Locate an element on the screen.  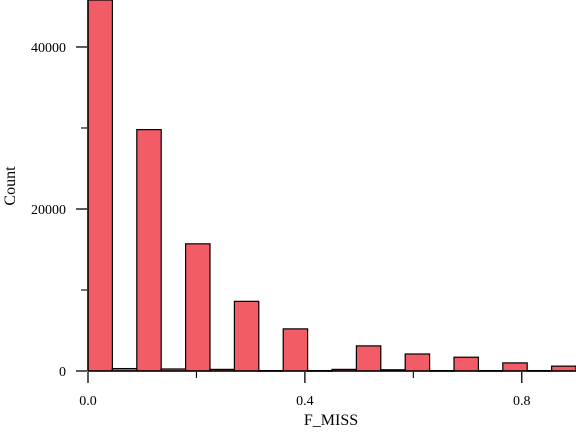
x-axis-title: F_MISS is located at coordinates (331, 420).